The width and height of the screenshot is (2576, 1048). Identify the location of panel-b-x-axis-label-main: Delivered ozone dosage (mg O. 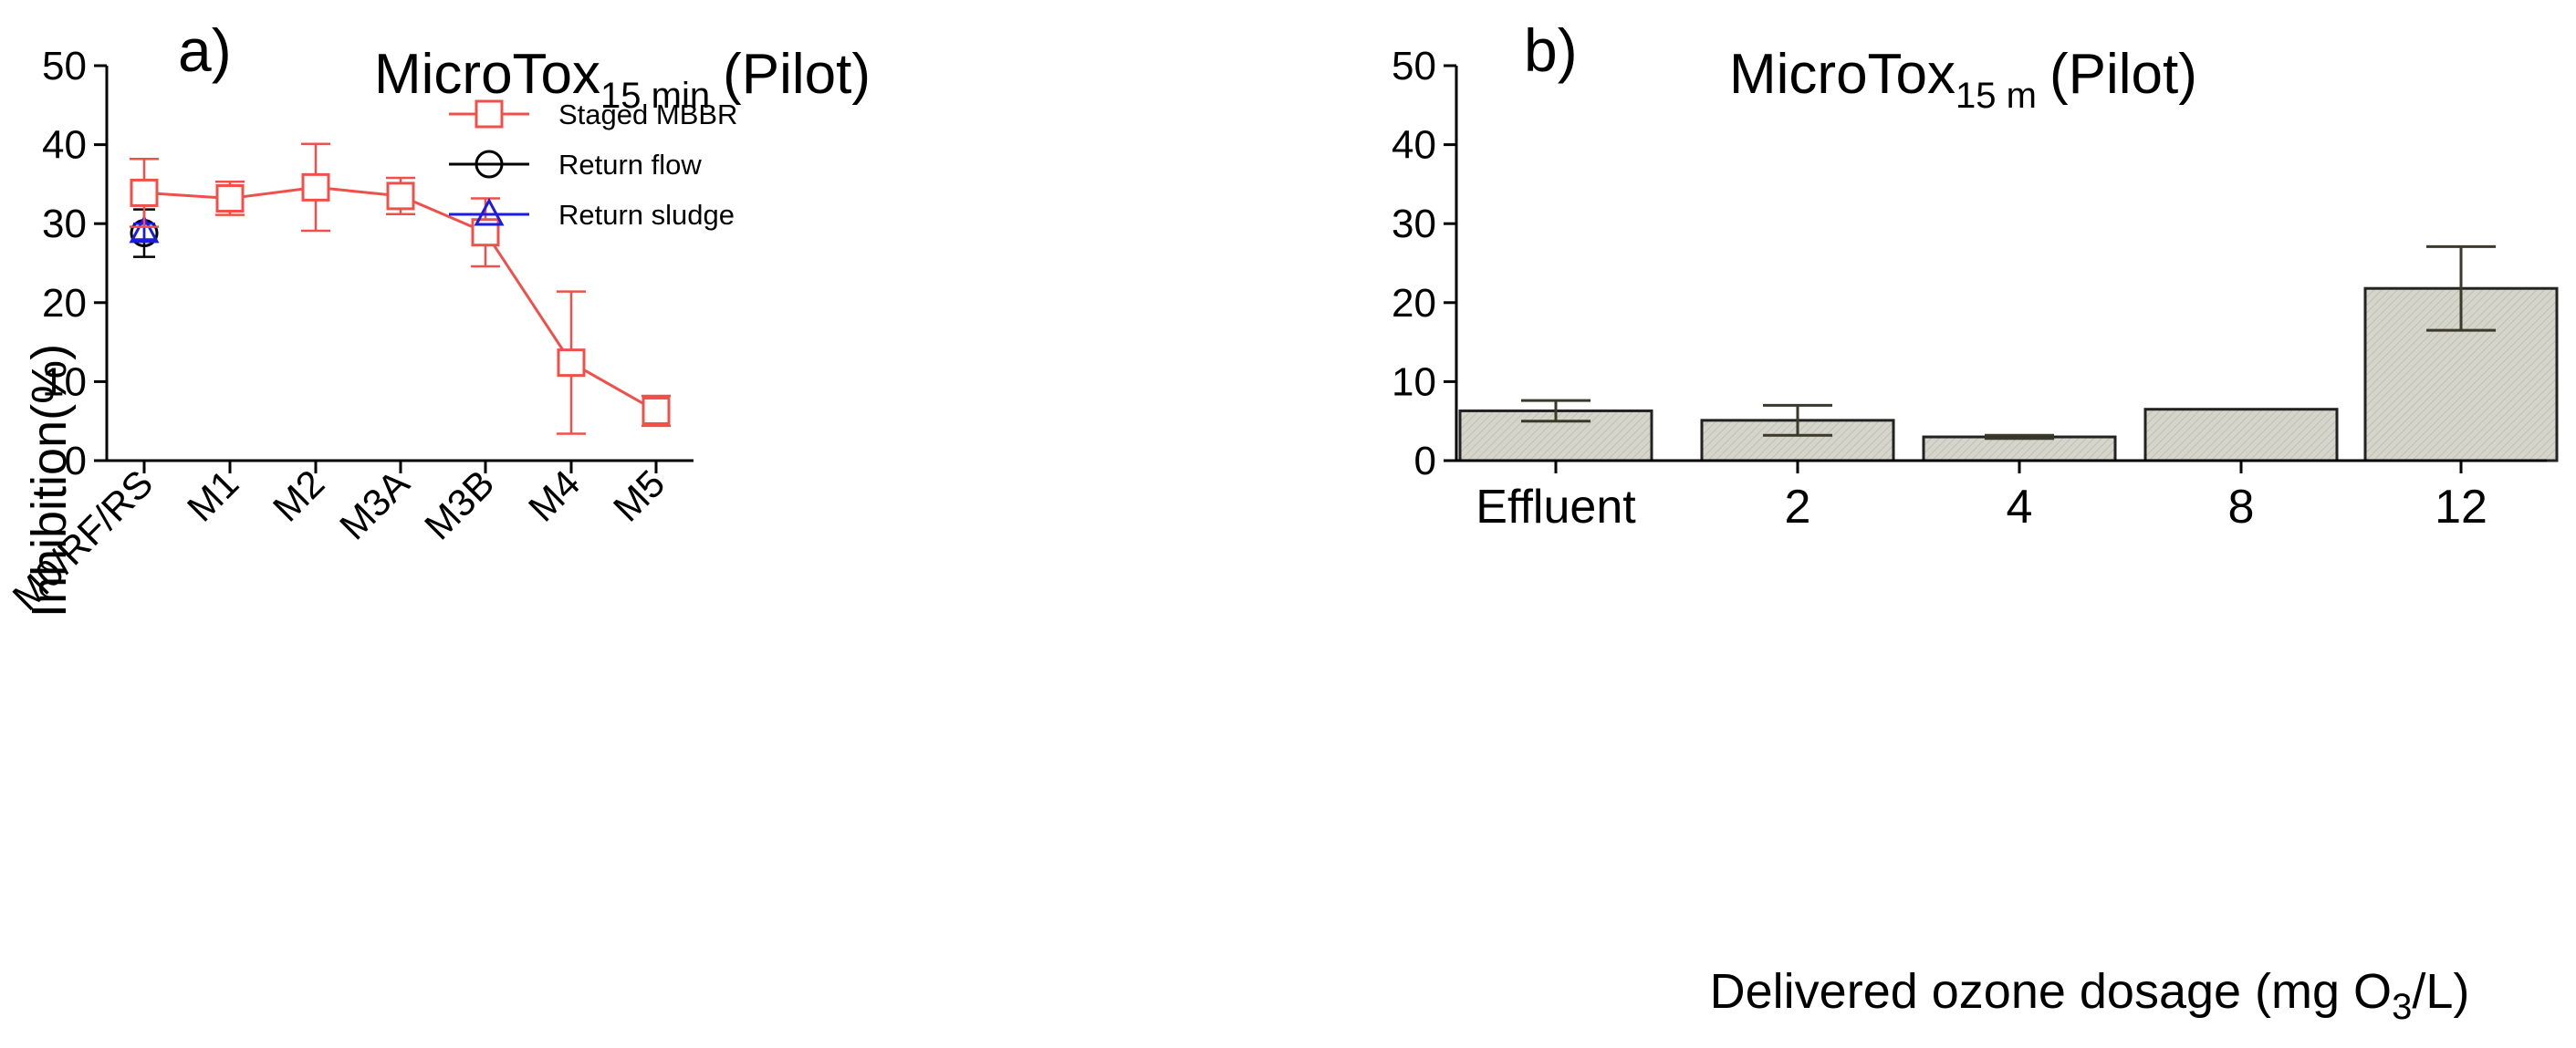
(2051, 992).